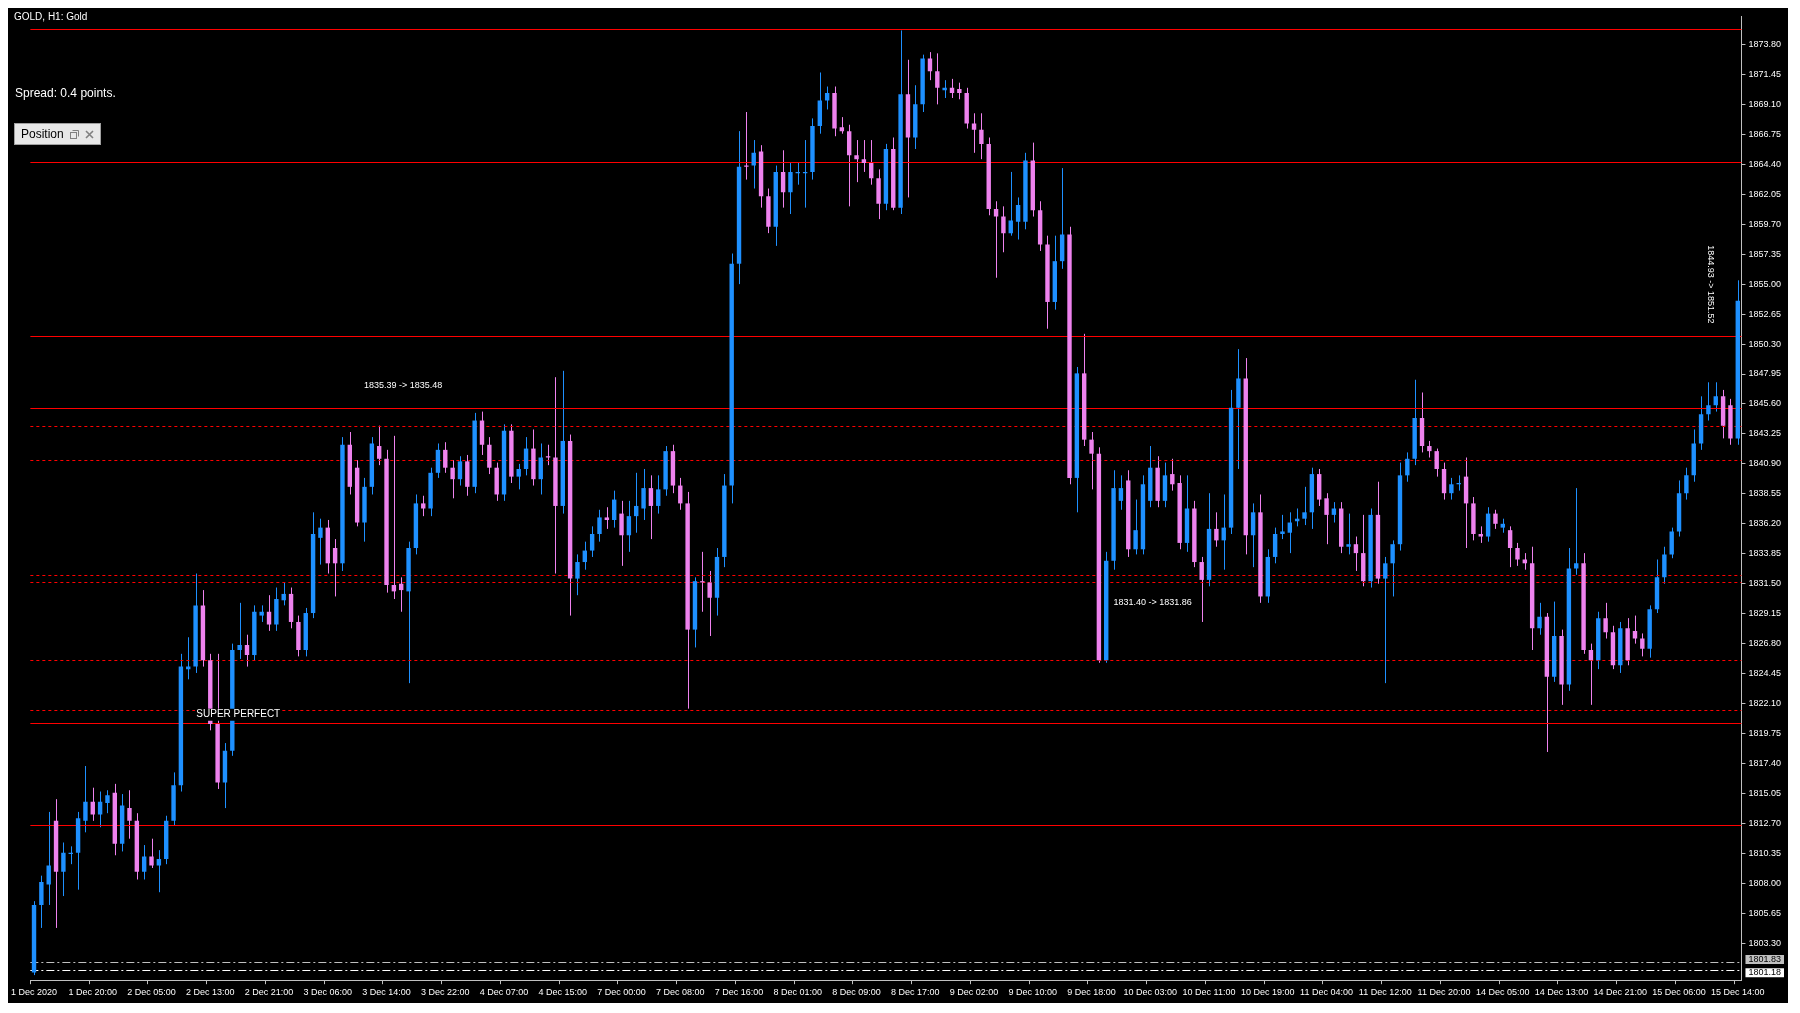 The height and width of the screenshot is (1013, 1800). Describe the element at coordinates (1765, 822) in the screenshot. I see `y-tick-label: 1812.70` at that location.